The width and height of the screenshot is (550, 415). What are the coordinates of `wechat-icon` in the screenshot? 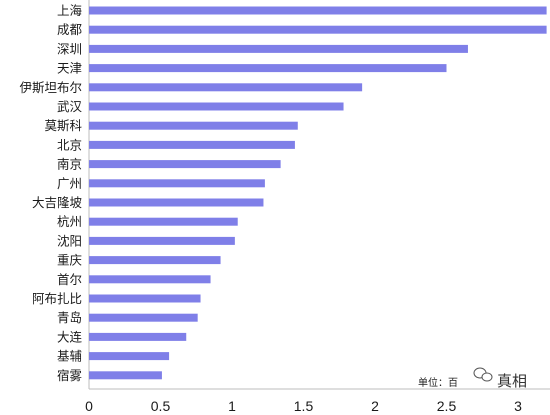 It's located at (483, 374).